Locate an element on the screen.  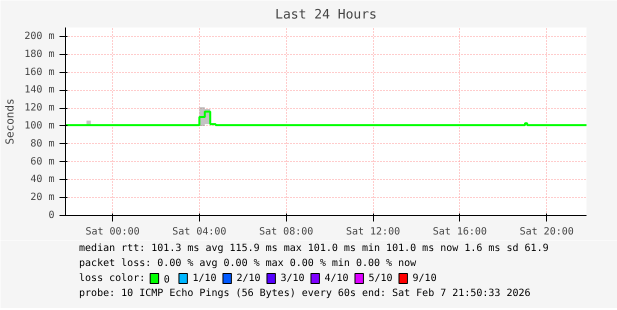
legend-label: 2/10 is located at coordinates (248, 278).